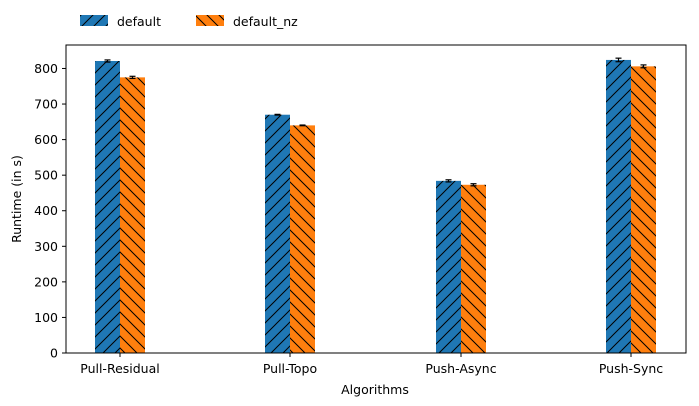  What do you see at coordinates (460, 368) in the screenshot?
I see `x-tick-label: Push-Async` at bounding box center [460, 368].